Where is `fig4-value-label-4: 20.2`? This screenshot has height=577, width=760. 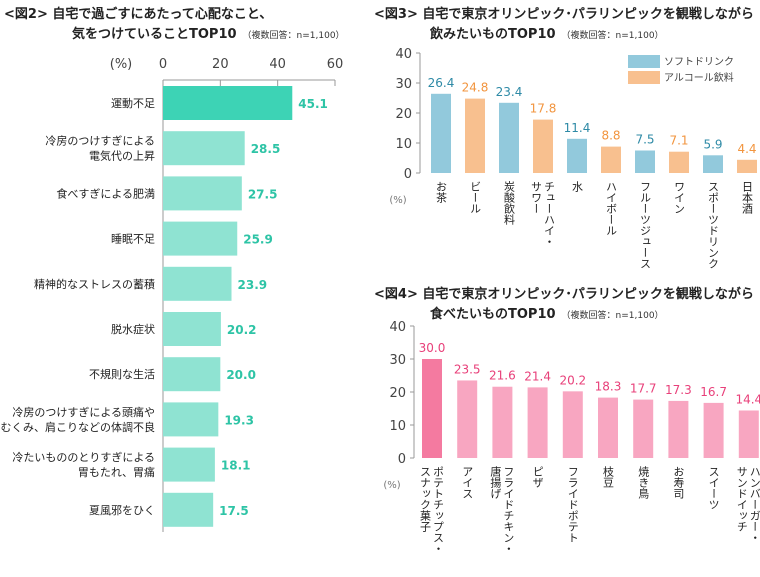 fig4-value-label-4: 20.2 is located at coordinates (572, 380).